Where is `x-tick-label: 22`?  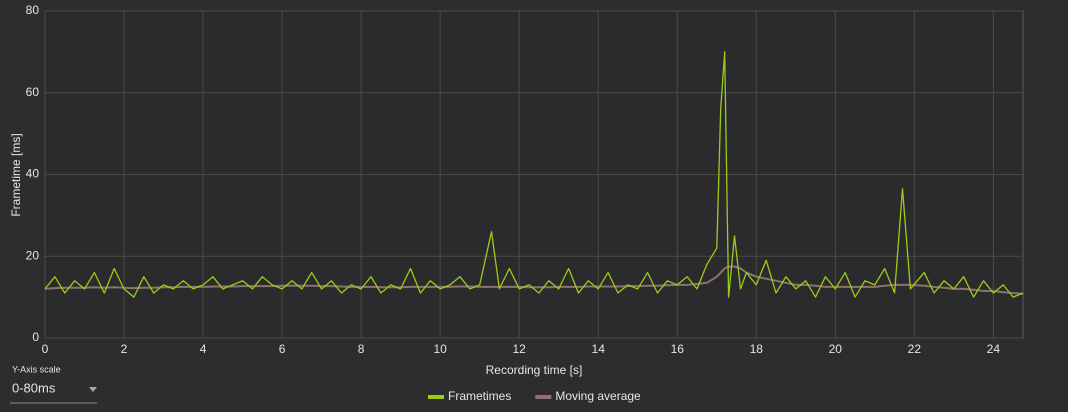
x-tick-label: 22 is located at coordinates (915, 349).